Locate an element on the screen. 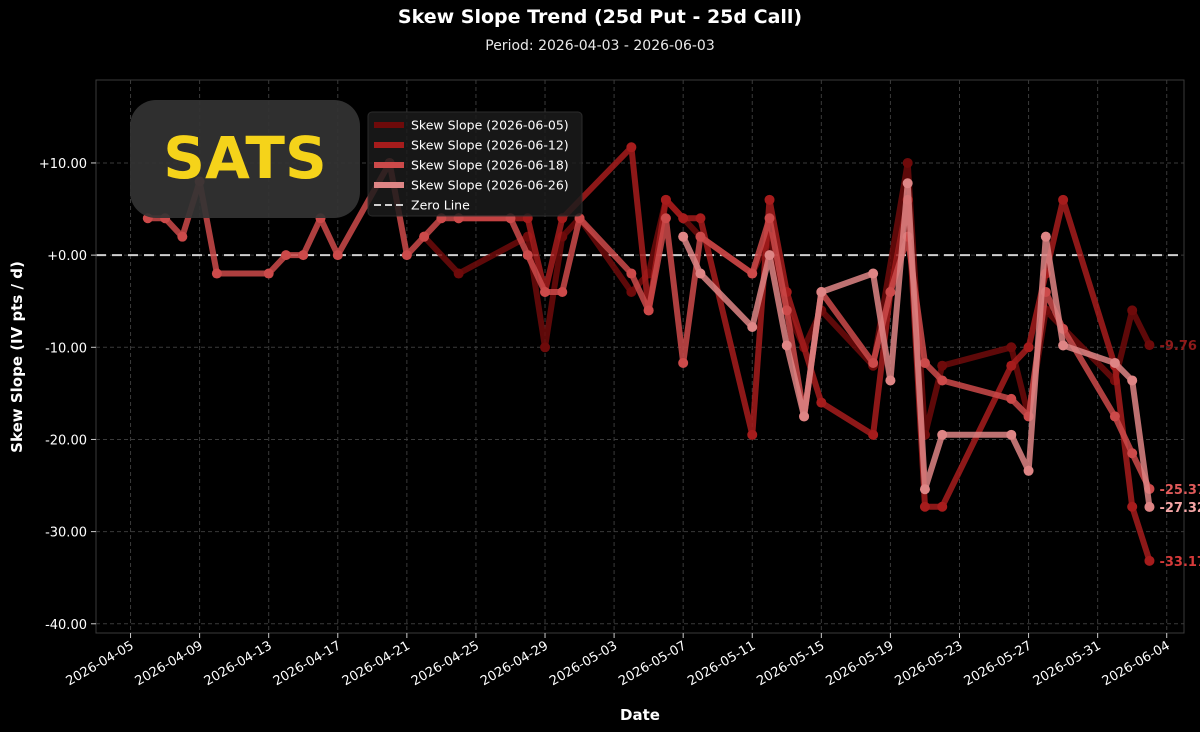  y-tick-label: +0.00 is located at coordinates (67, 256).